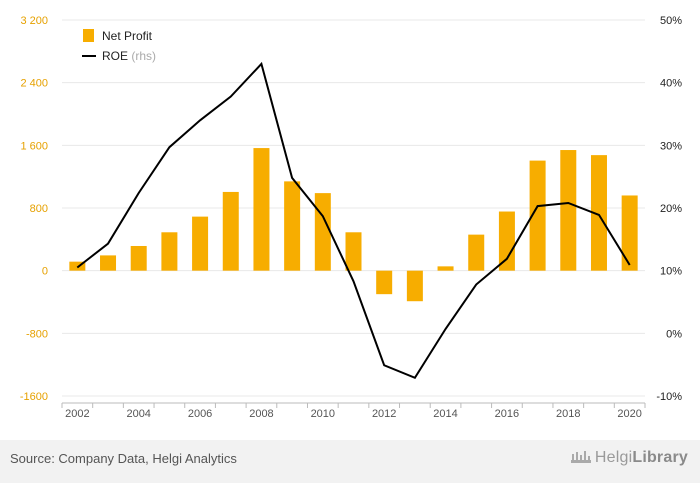  Describe the element at coordinates (671, 209) in the screenshot. I see `right-tick-label: 20%` at that location.